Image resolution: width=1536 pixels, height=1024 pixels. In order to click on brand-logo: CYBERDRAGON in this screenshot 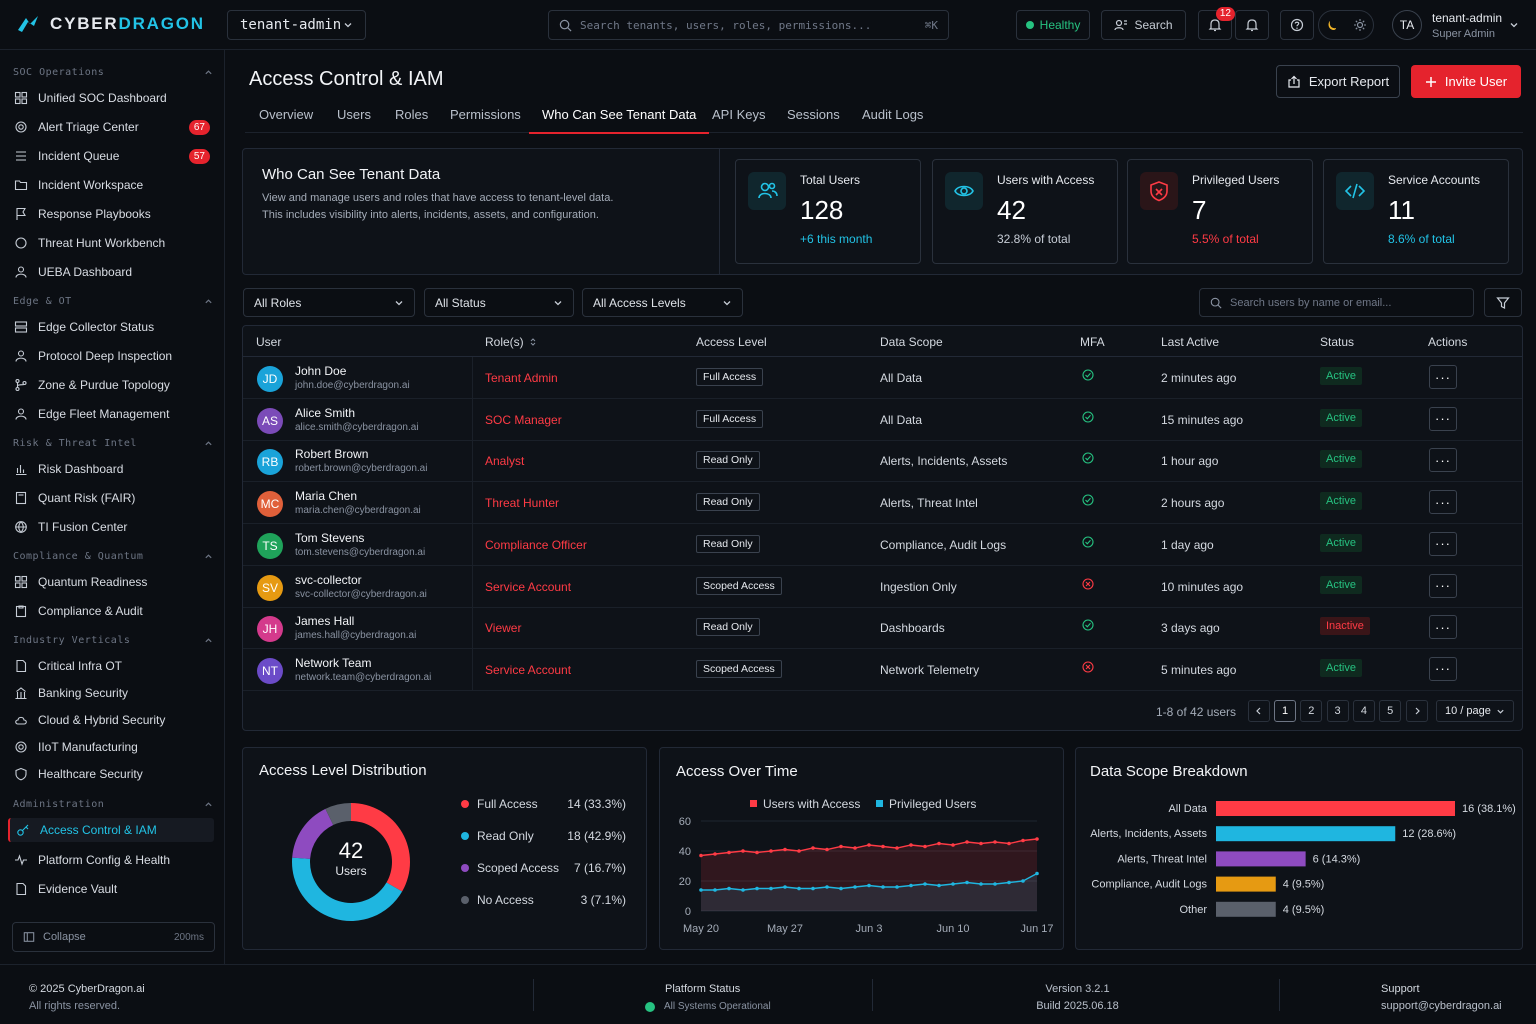, I will do `click(110, 24)`.